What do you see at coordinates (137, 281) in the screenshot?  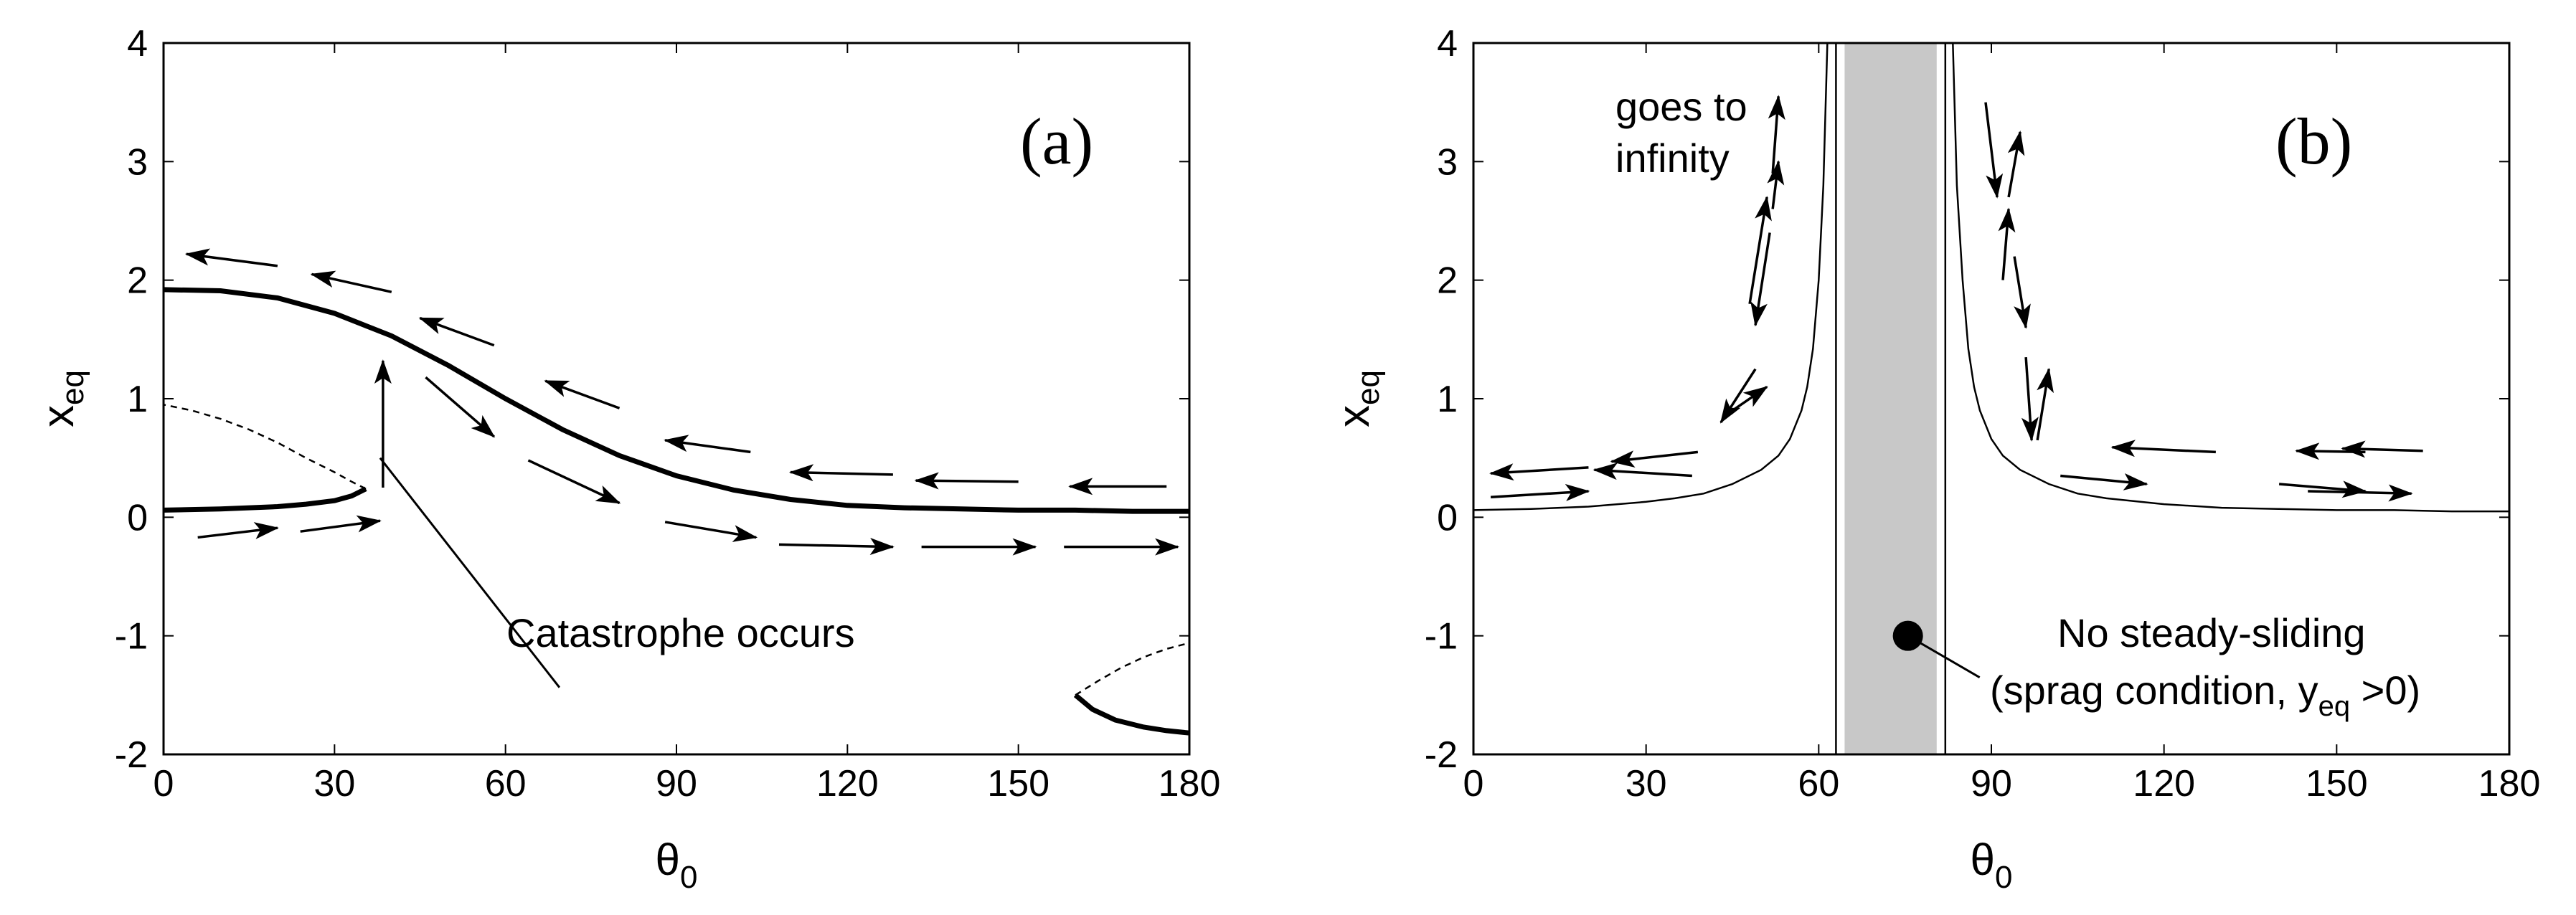 I see `y-tick-label-a: 2` at bounding box center [137, 281].